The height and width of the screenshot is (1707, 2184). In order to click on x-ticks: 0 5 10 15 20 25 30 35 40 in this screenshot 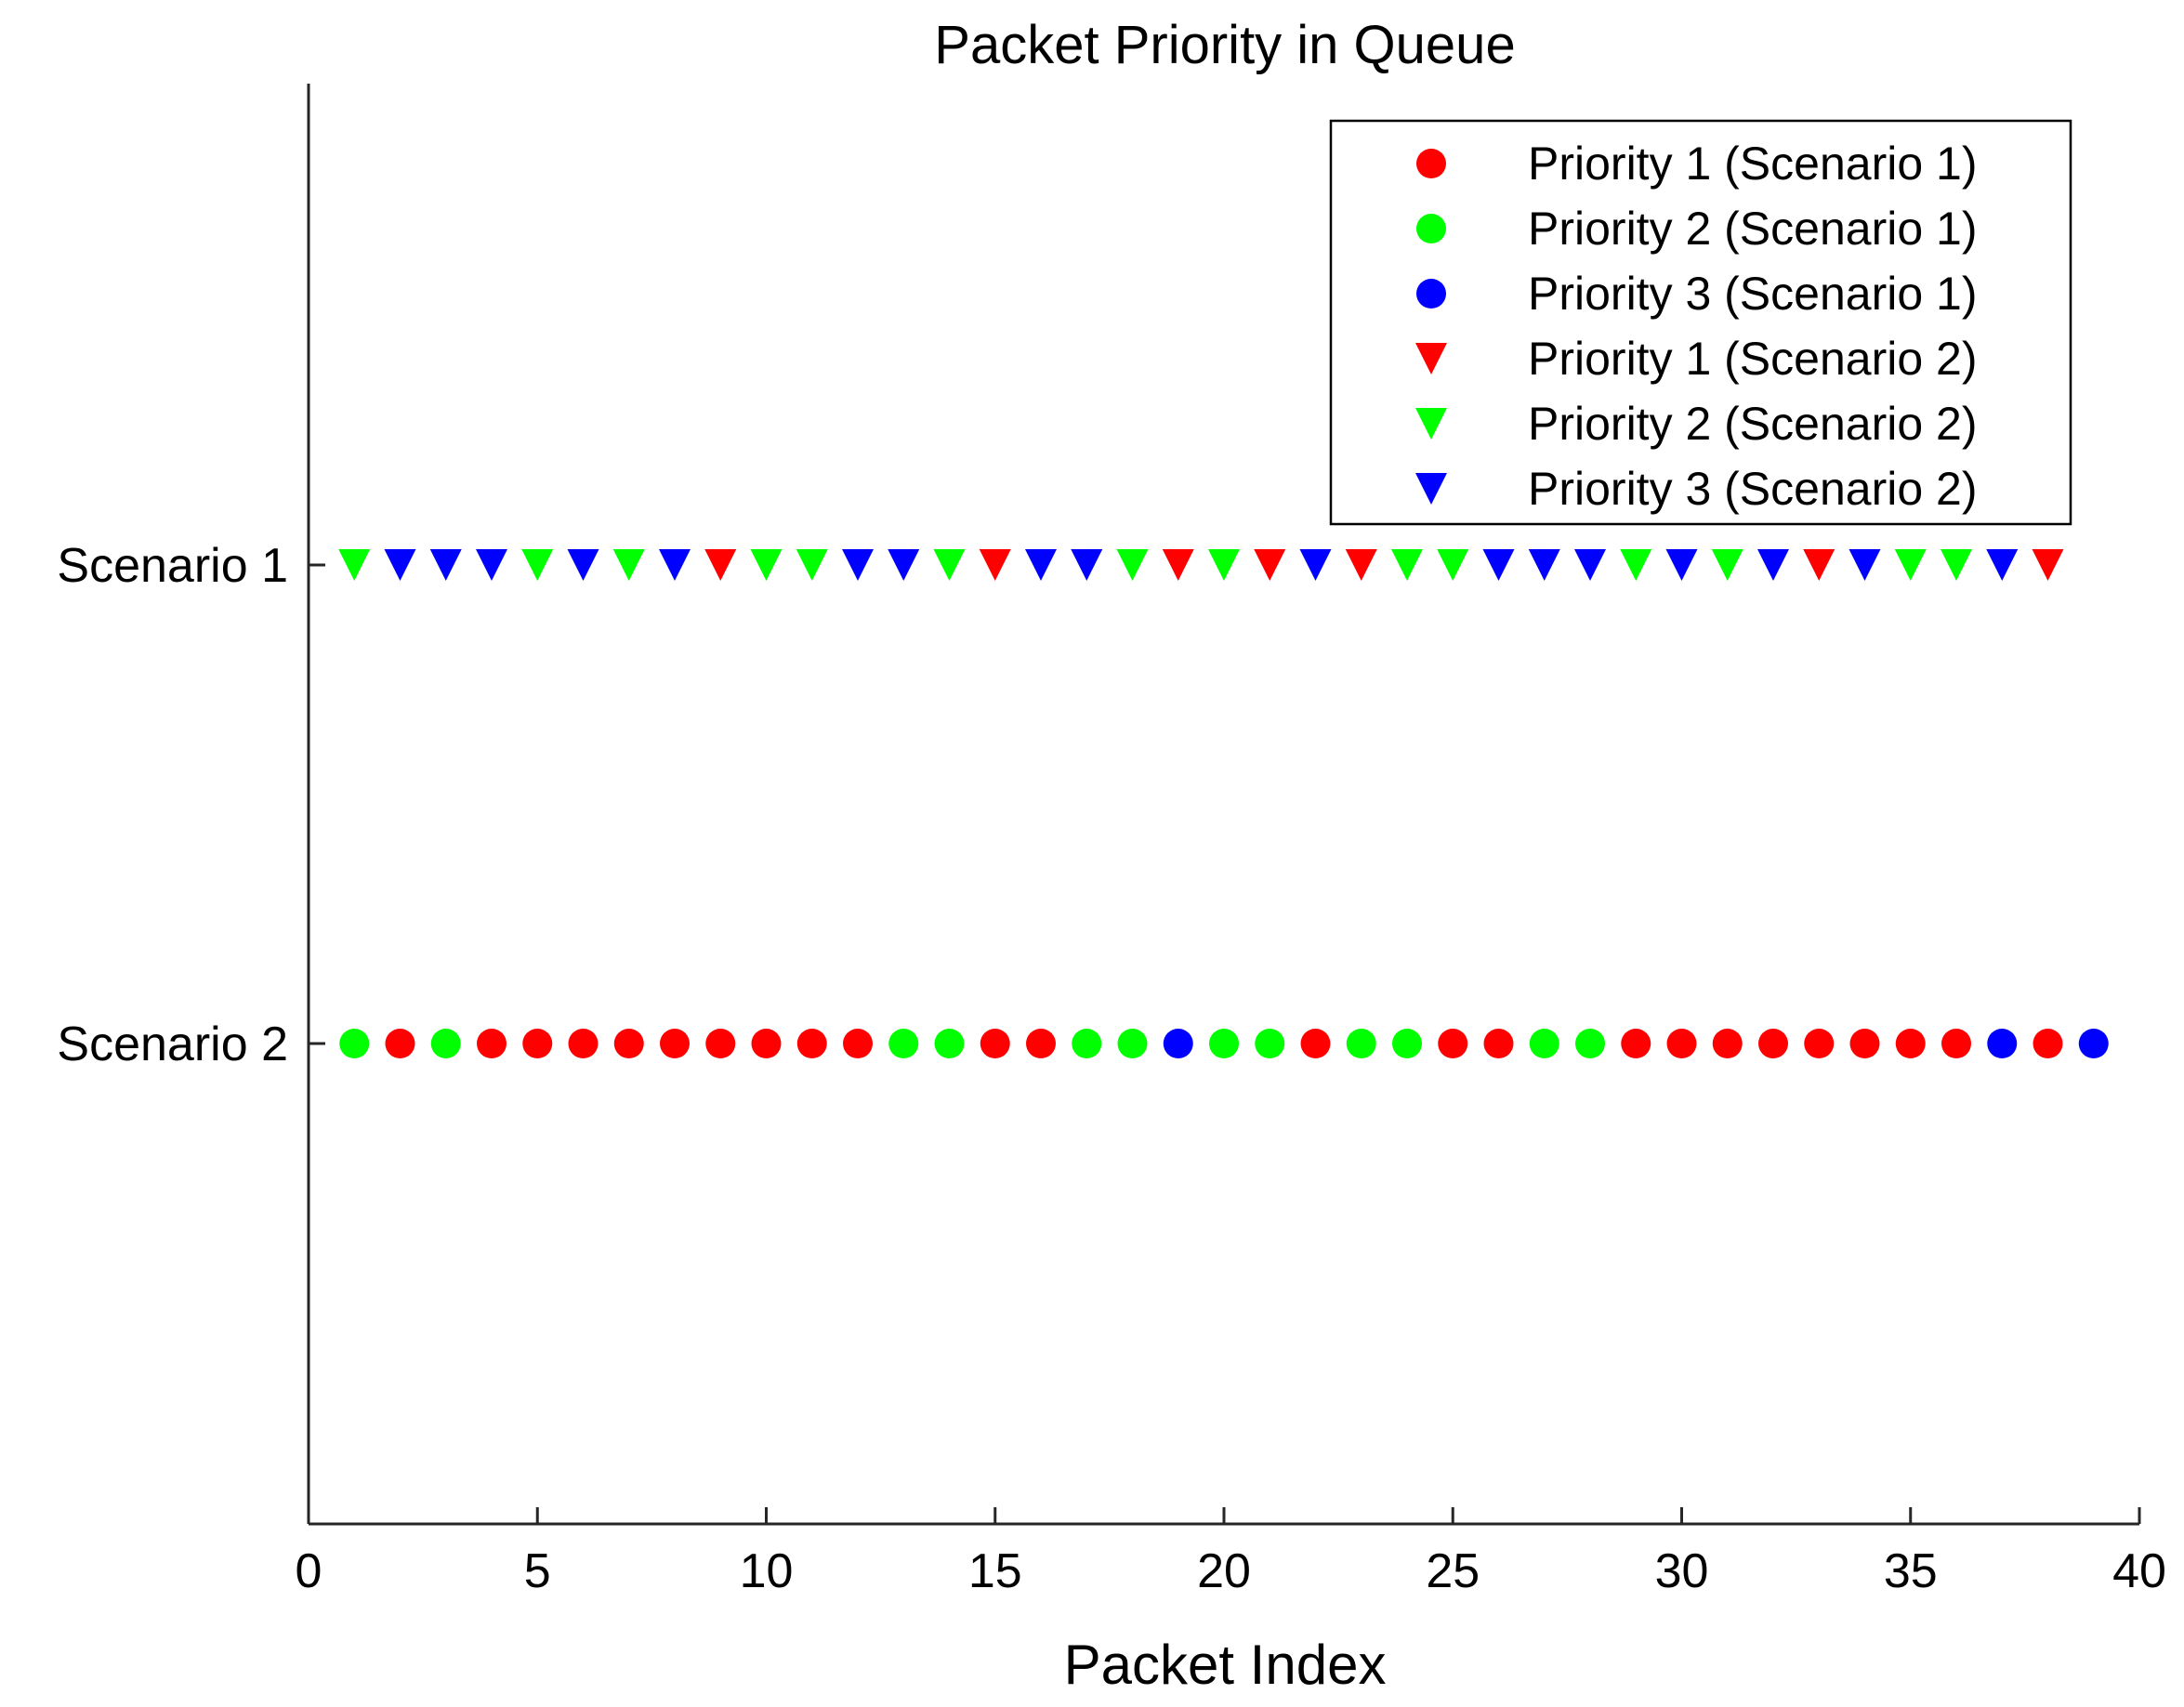, I will do `click(1231, 1552)`.